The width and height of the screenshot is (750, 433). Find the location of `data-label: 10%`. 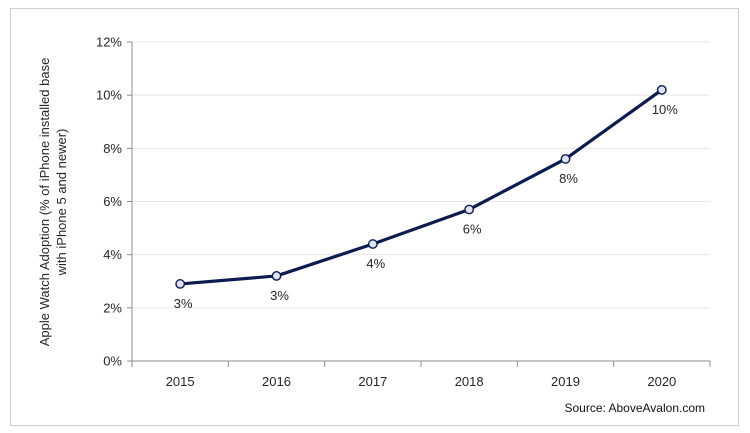

data-label: 10% is located at coordinates (665, 109).